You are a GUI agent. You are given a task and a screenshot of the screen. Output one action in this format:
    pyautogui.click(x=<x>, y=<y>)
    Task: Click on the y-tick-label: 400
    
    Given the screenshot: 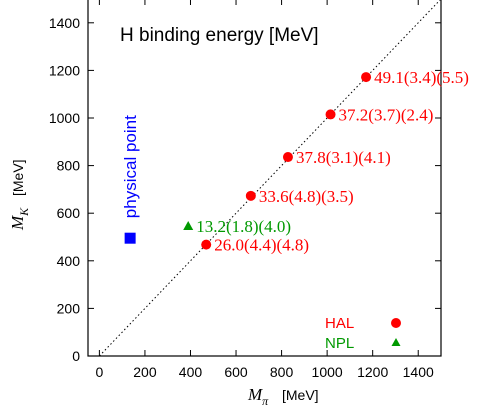 What is the action you would take?
    pyautogui.click(x=69, y=261)
    